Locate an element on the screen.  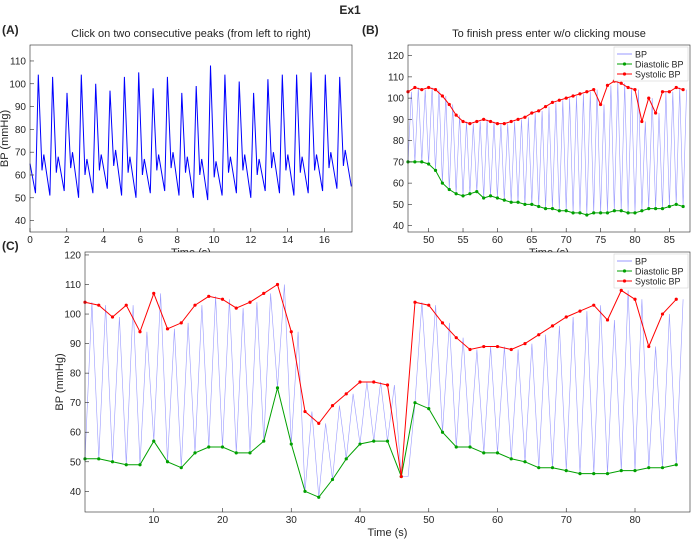
x-tick-label: 55 is located at coordinates (463, 240).